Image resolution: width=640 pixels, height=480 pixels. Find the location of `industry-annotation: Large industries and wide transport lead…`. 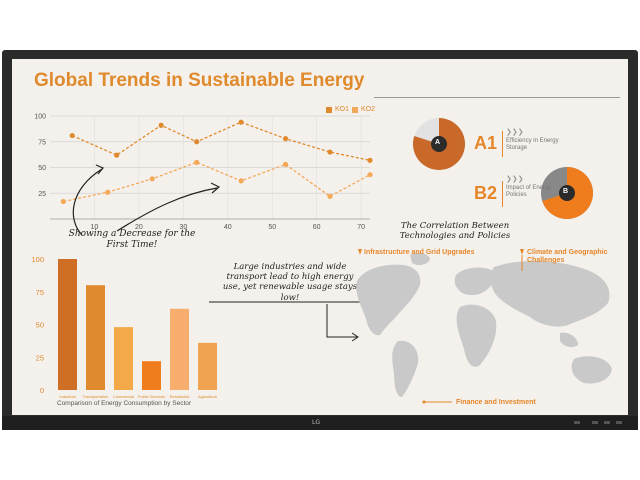

industry-annotation: Large industries and wide transport lead… is located at coordinates (290, 282).